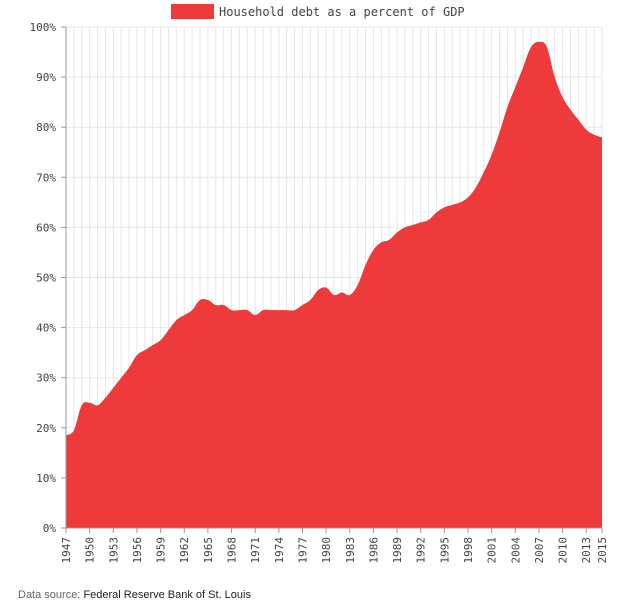 This screenshot has height=615, width=641. What do you see at coordinates (167, 595) in the screenshot?
I see `source-name: Federal Reserve Bank of St. Louis` at bounding box center [167, 595].